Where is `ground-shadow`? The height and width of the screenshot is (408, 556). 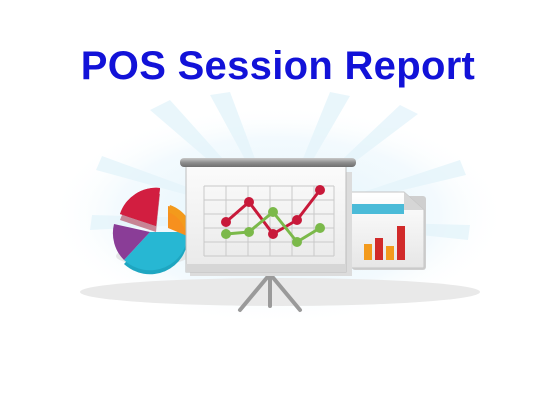
ground-shadow is located at coordinates (280, 292).